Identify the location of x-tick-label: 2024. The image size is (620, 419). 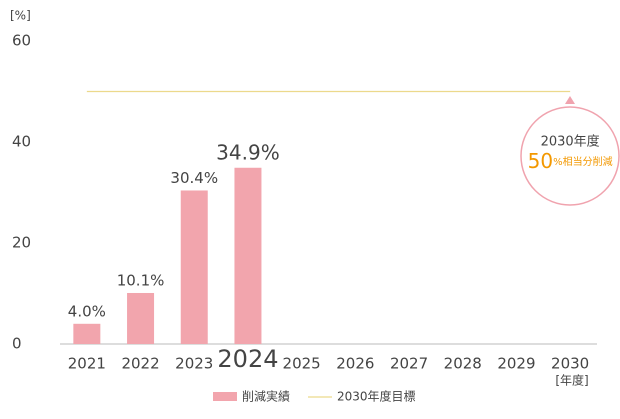
(247, 359).